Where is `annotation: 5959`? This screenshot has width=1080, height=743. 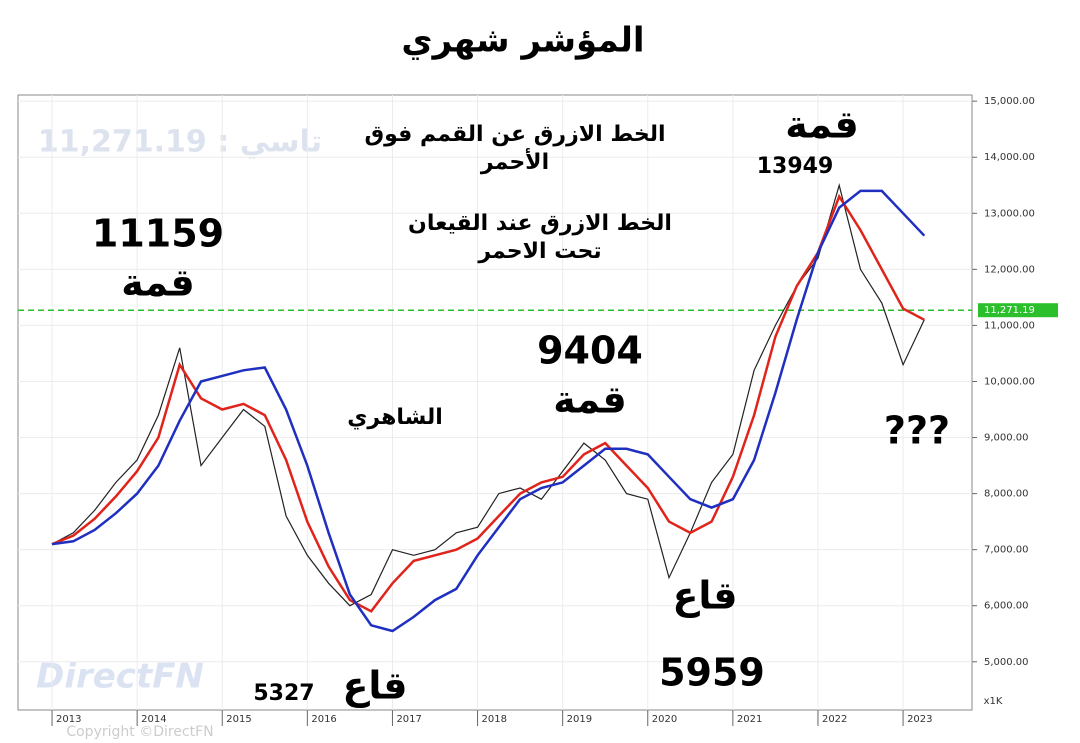 annotation: 5959 is located at coordinates (712, 673).